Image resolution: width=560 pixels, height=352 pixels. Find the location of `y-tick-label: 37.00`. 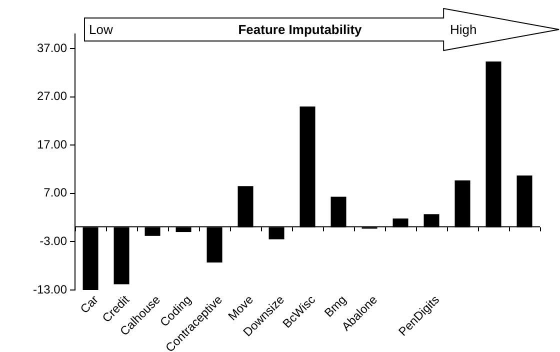

y-tick-label: 37.00 is located at coordinates (52, 47).